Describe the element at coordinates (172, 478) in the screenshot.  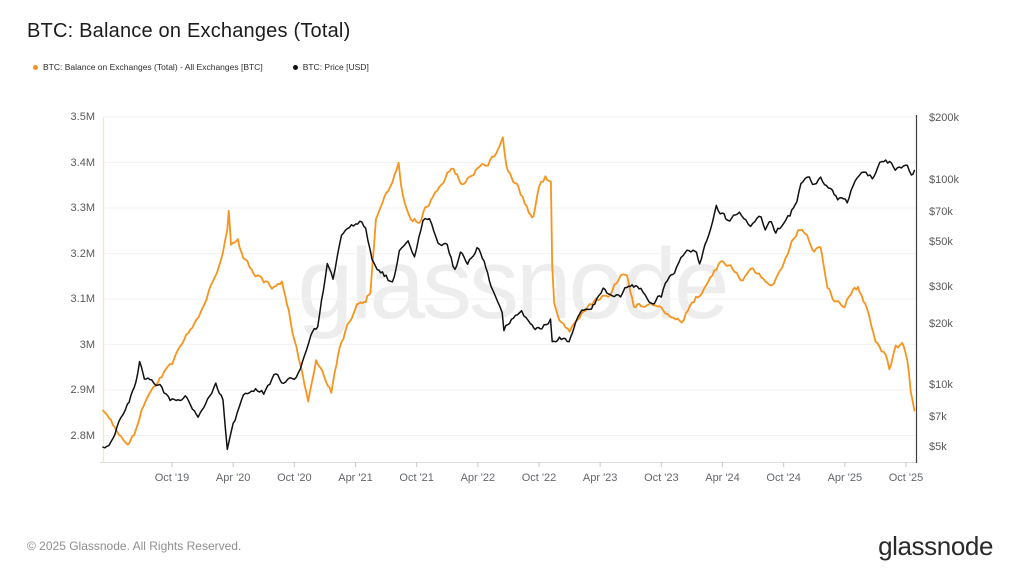
I see `x-axis-label: Oct '19` at that location.